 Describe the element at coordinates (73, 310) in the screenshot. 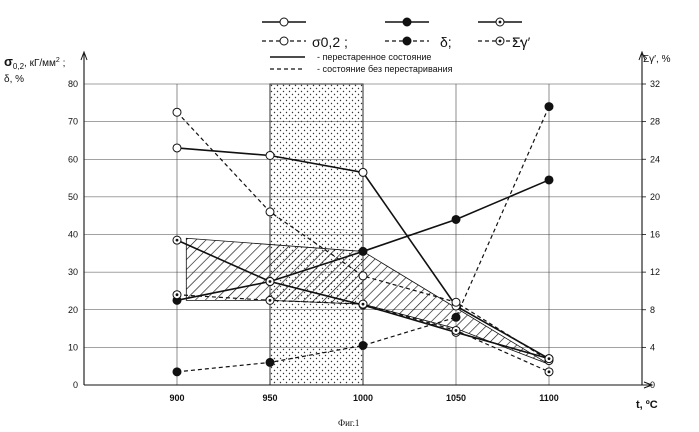

I see `y-tick-label: 20` at that location.